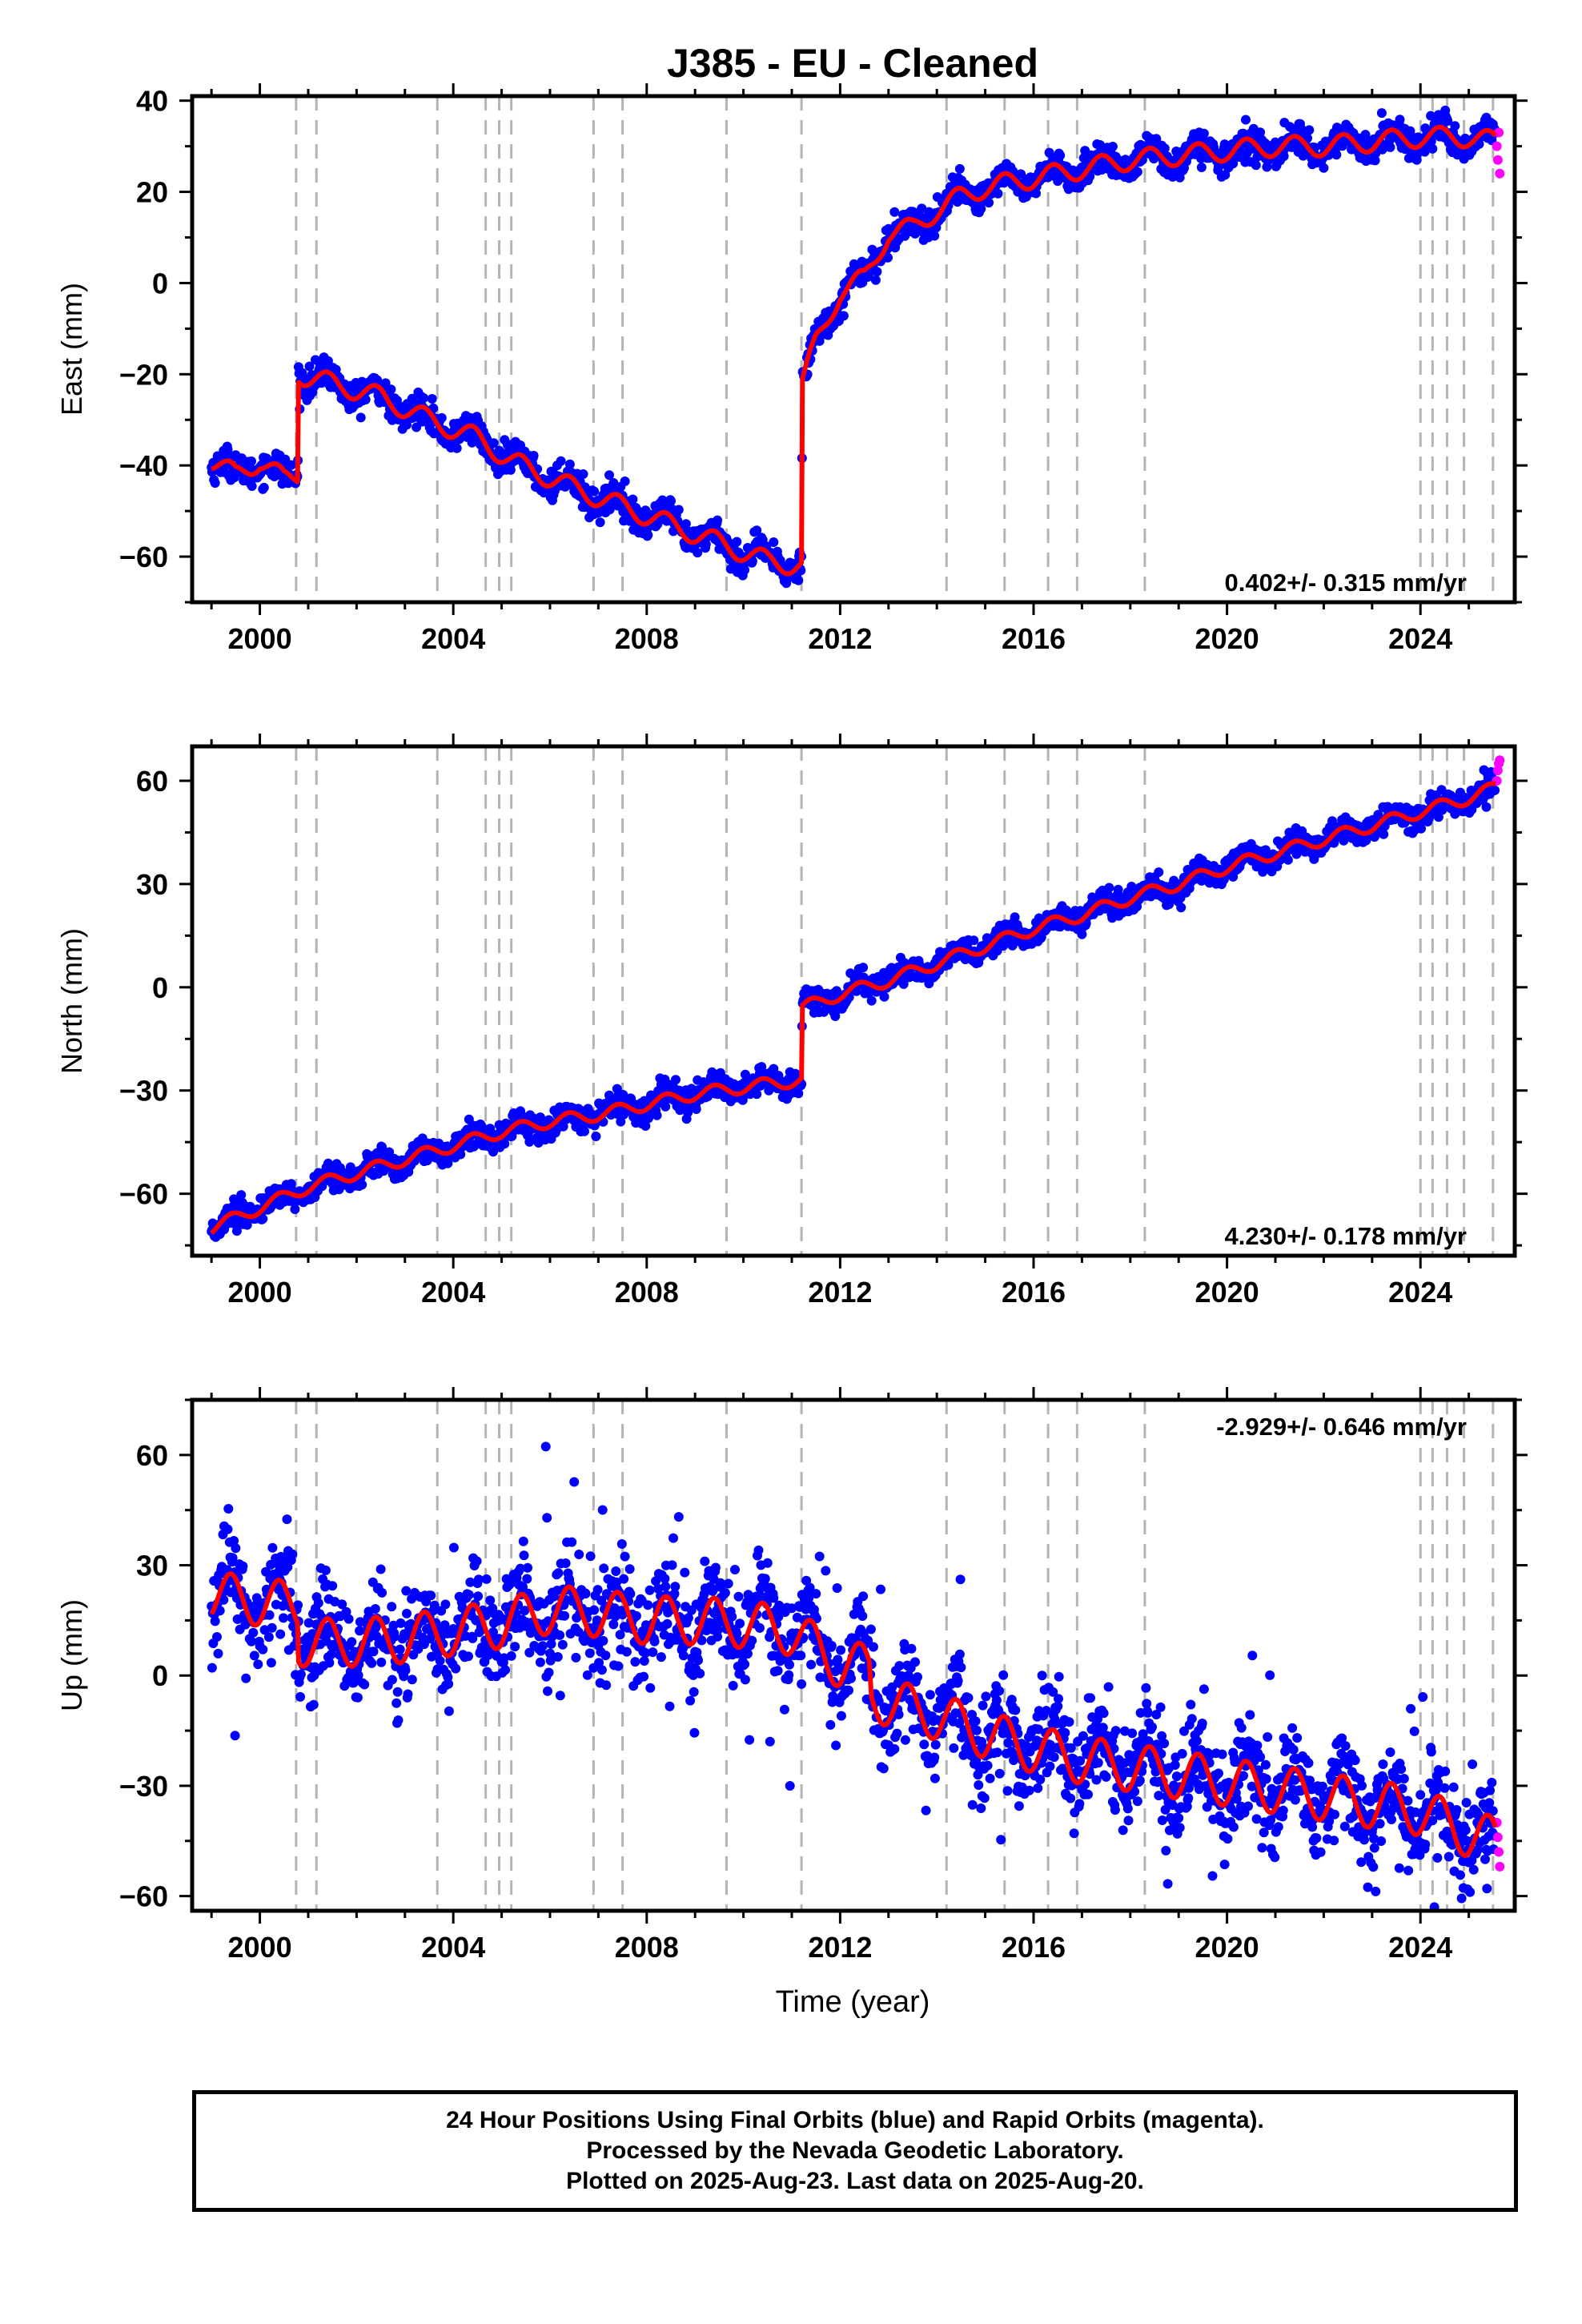 This screenshot has width=1582, height=2324. What do you see at coordinates (144, 1194) in the screenshot?
I see `y-tick-label-0: −60` at bounding box center [144, 1194].